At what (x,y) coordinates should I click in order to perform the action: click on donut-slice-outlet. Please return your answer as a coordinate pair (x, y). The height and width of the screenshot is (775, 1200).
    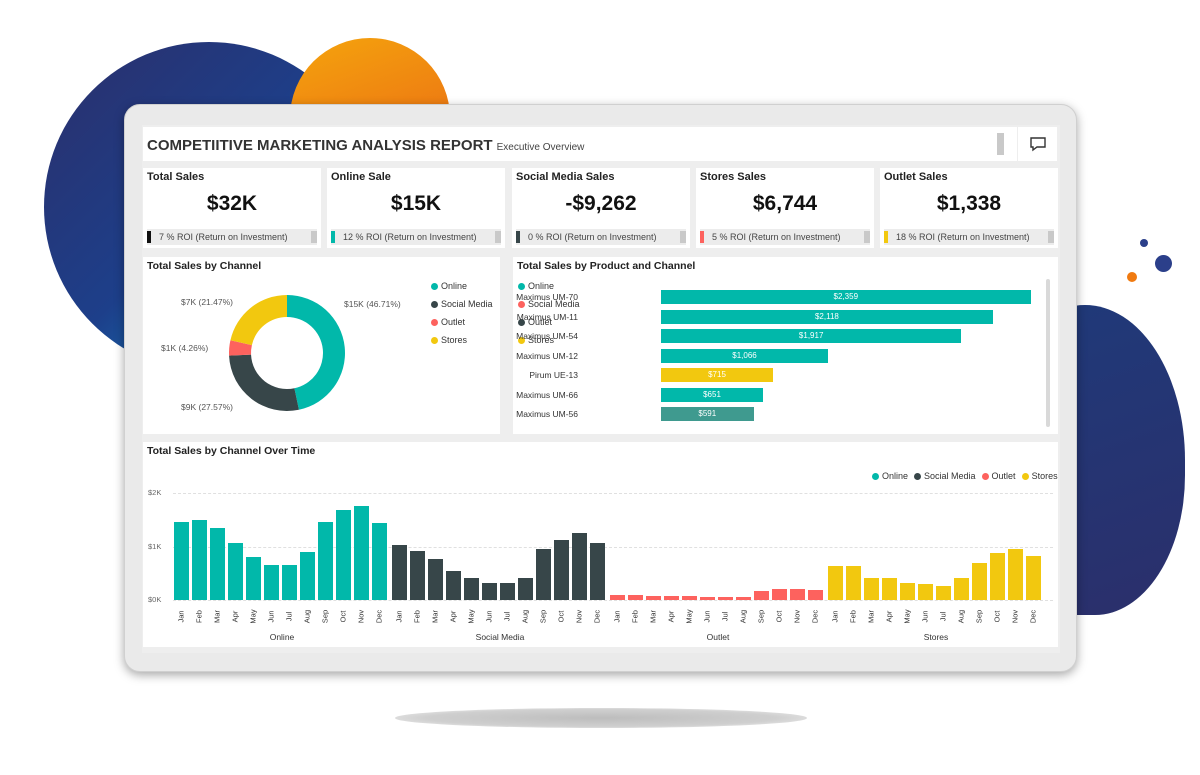
    Looking at the image, I should click on (240, 348).